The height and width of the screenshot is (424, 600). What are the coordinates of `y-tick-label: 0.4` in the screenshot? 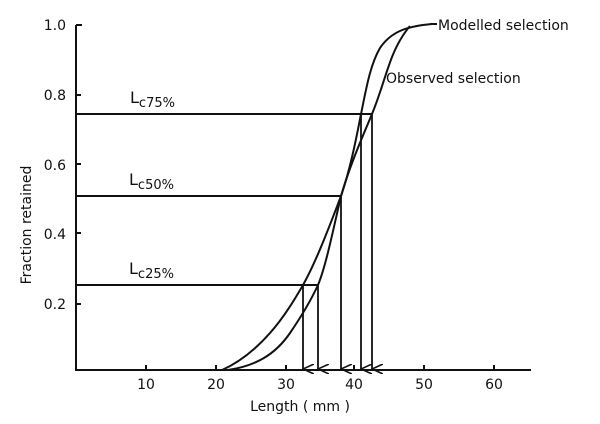 It's located at (55, 235).